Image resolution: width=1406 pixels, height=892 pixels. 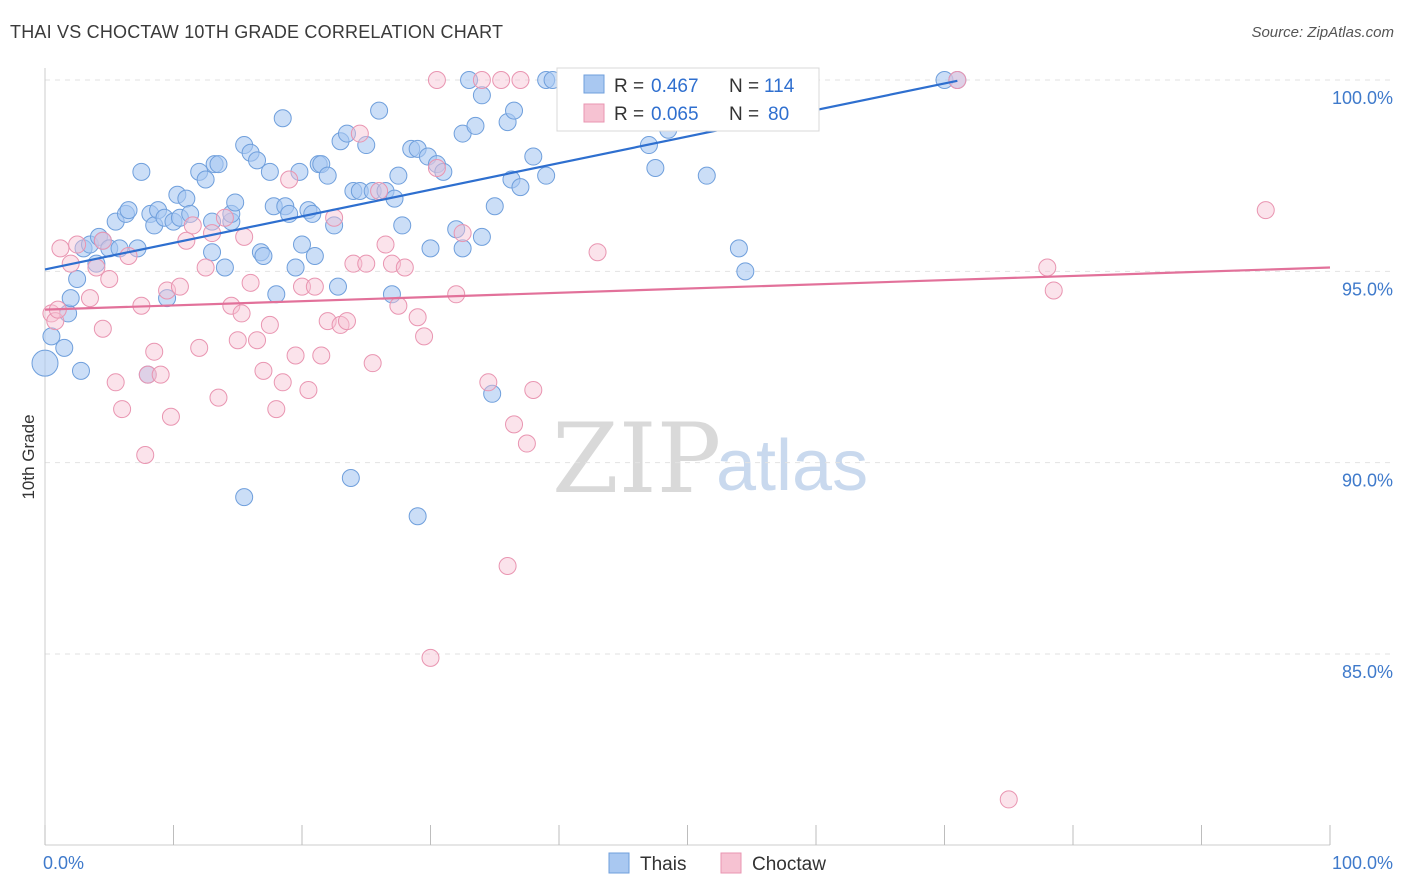 I want to click on thai-trend-line, so click(x=501, y=175).